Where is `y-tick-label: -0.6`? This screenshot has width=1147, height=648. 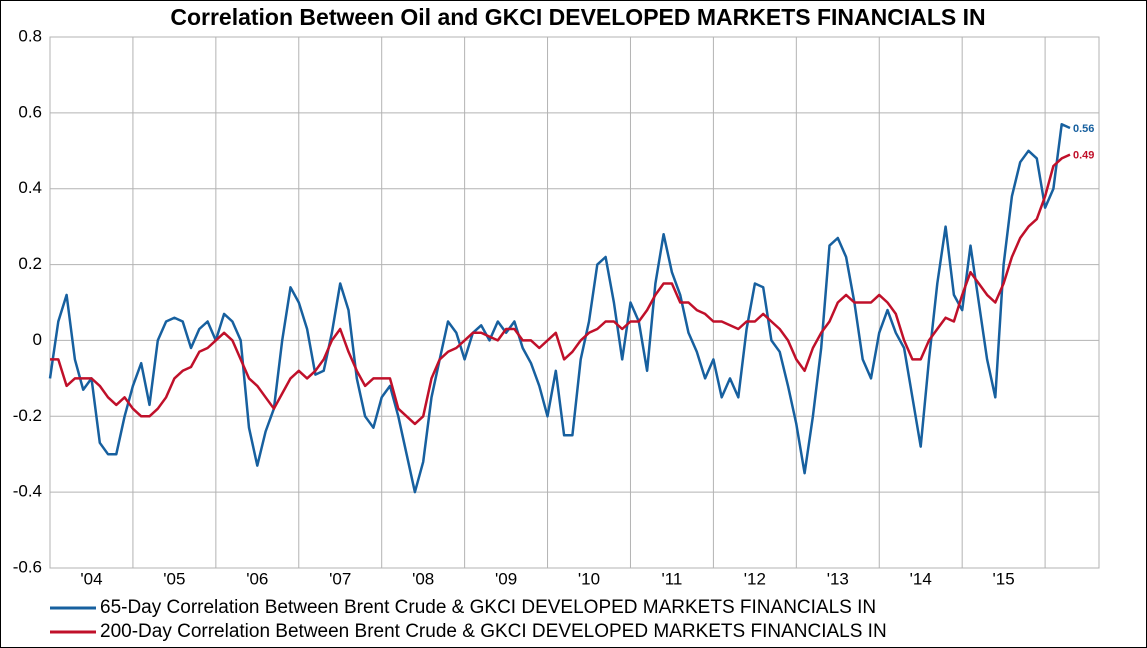
y-tick-label: -0.6 is located at coordinates (27, 566).